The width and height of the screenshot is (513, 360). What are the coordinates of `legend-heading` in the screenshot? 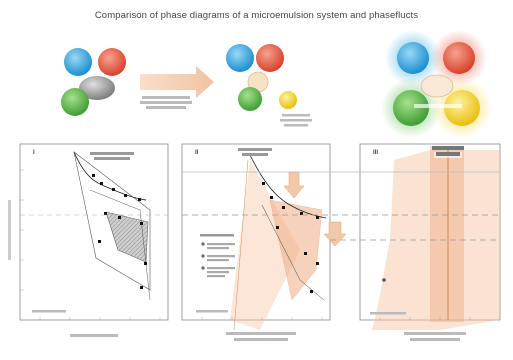 It's located at (217, 235).